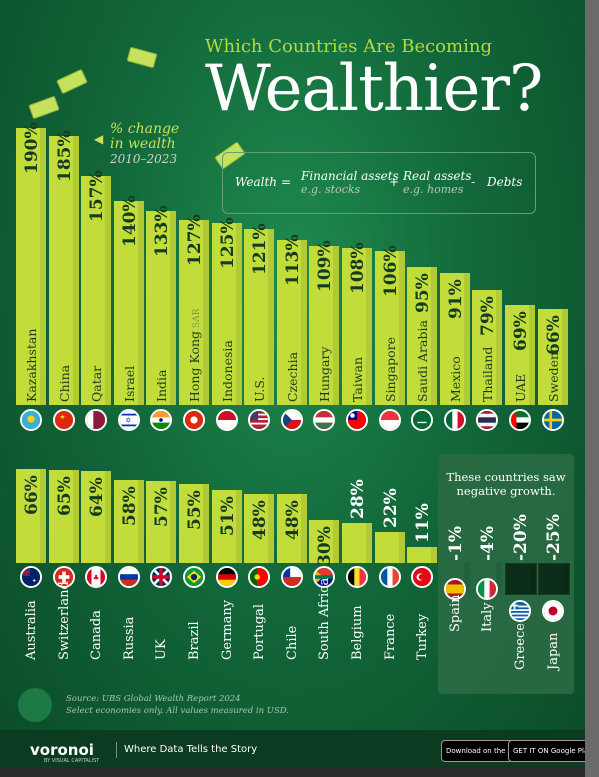 Image resolution: width=599 pixels, height=777 pixels. I want to click on value-label: 57%, so click(162, 507).